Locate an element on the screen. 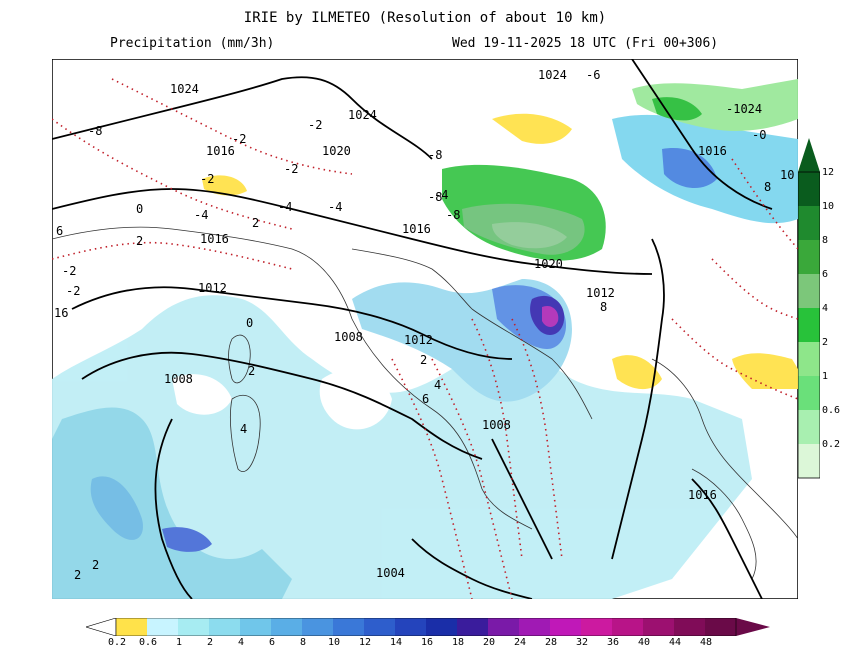  vertical-colorbar is located at coordinates (809, 308).